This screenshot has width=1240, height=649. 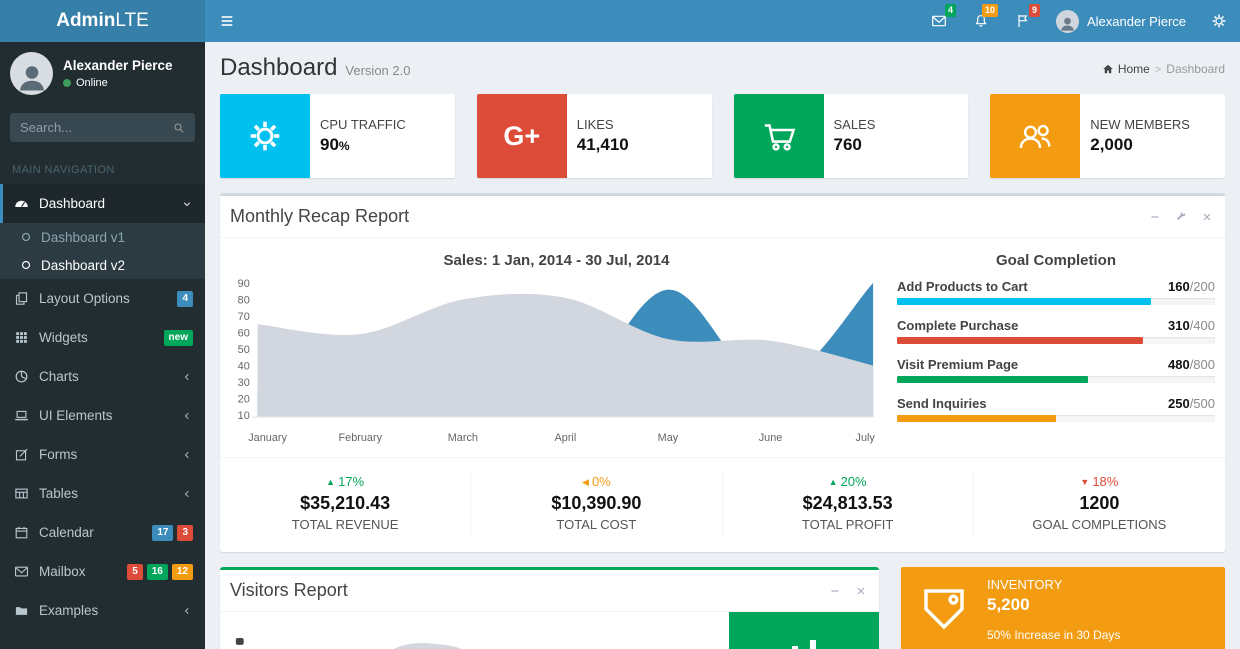 What do you see at coordinates (851, 136) in the screenshot?
I see `info-box-sales: SALES 760` at bounding box center [851, 136].